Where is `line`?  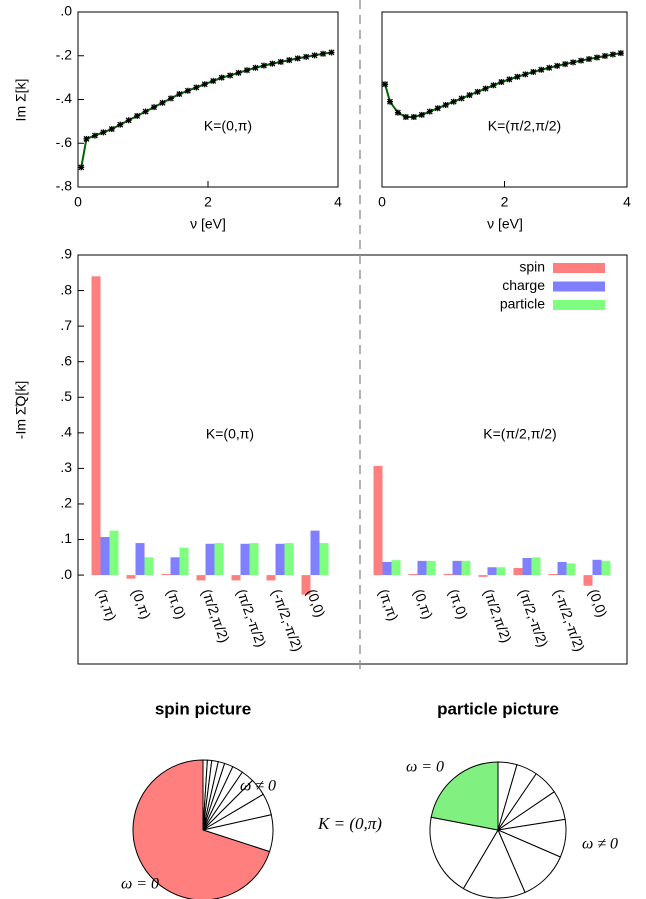 line is located at coordinates (206, 109).